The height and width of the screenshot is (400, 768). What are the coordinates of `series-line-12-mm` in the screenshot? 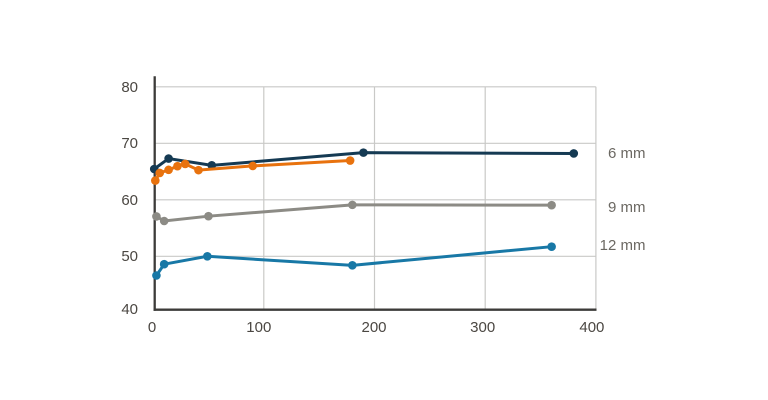 It's located at (353, 261).